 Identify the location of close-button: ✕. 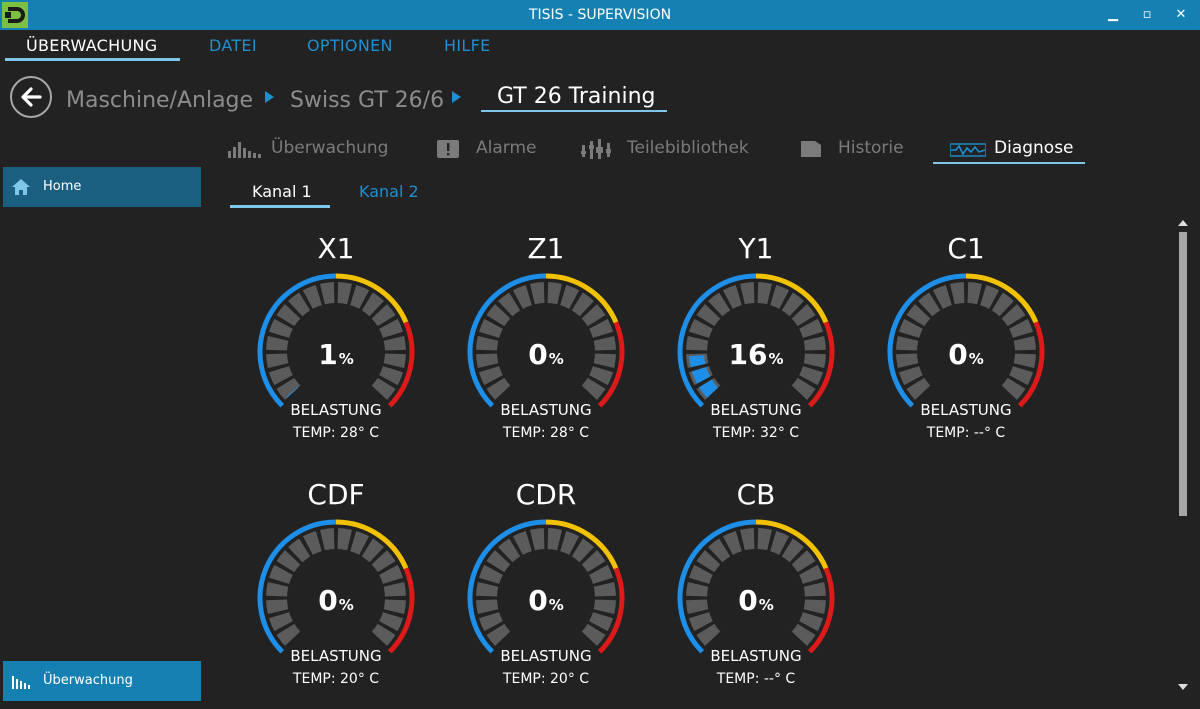
(1181, 14).